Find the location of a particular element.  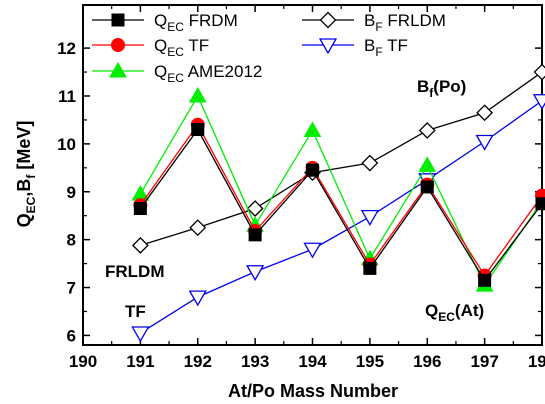

legend-item-4: BF TF is located at coordinates (355, 47).